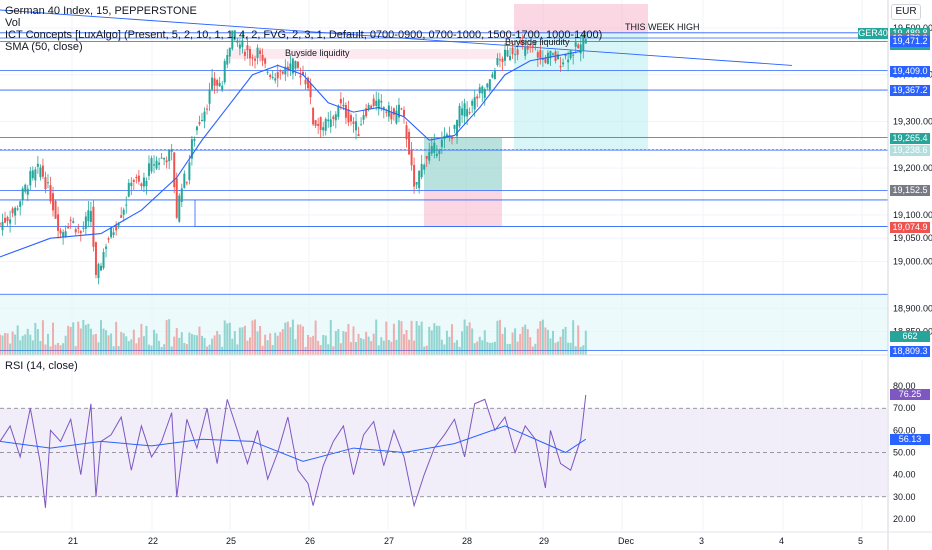  Describe the element at coordinates (781, 541) in the screenshot. I see `time-tick-label: 4` at that location.